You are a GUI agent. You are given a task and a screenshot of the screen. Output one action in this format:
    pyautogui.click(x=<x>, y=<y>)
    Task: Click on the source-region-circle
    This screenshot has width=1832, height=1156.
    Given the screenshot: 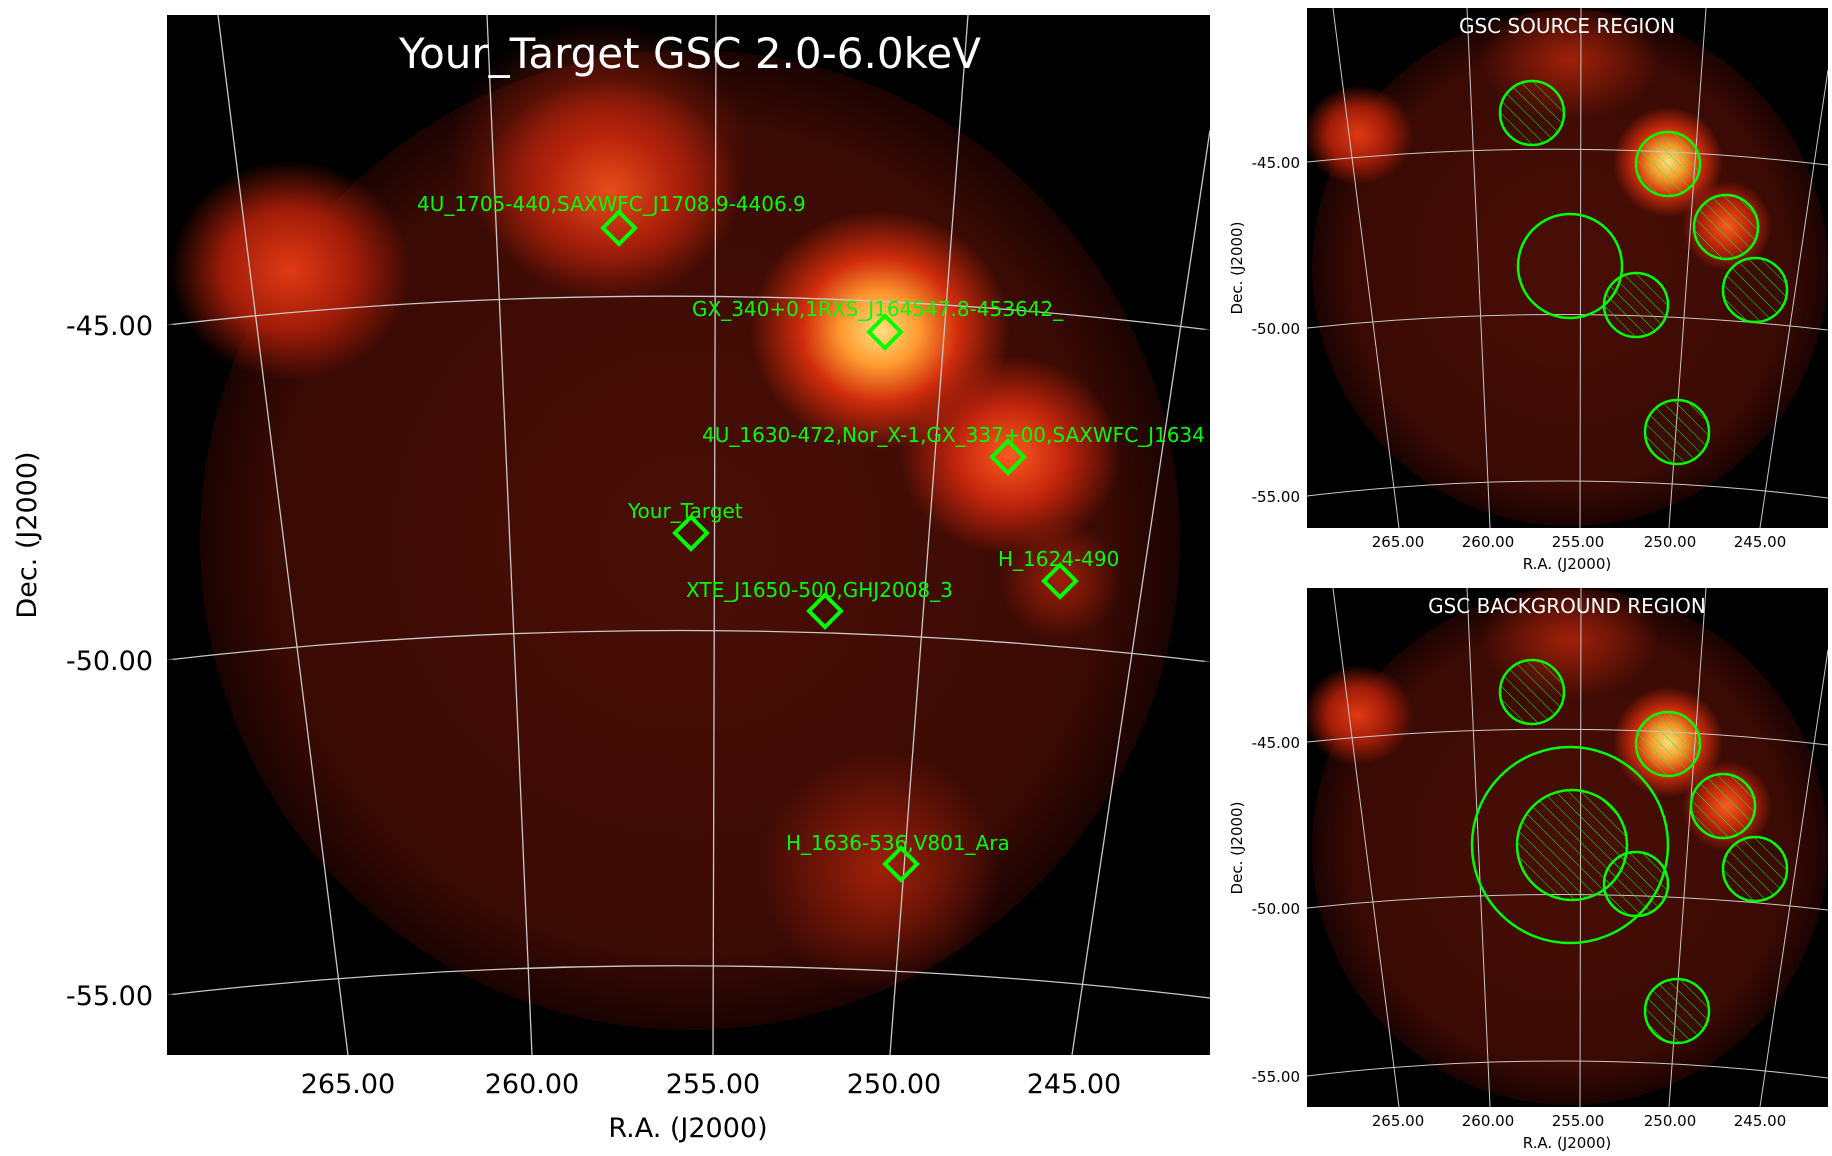 What is the action you would take?
    pyautogui.click(x=1570, y=266)
    